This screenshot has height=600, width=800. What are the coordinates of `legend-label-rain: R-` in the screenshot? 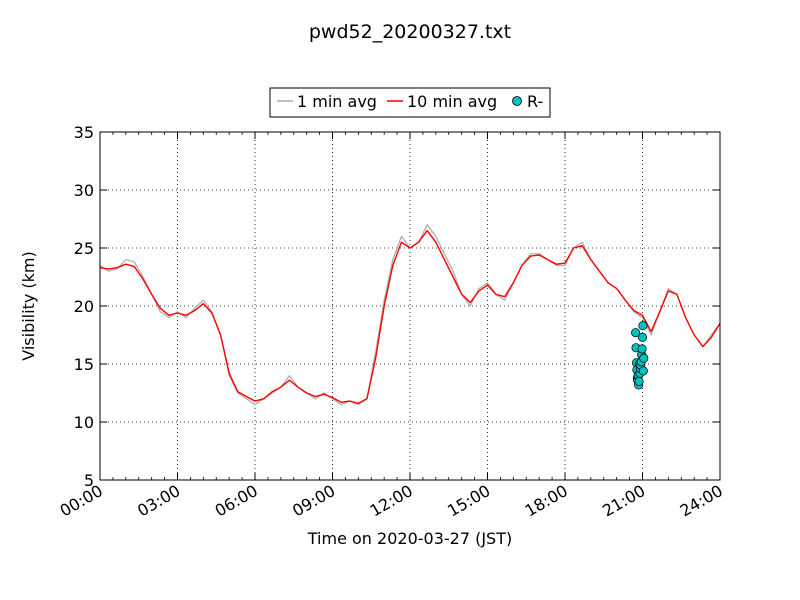 It's located at (535, 101).